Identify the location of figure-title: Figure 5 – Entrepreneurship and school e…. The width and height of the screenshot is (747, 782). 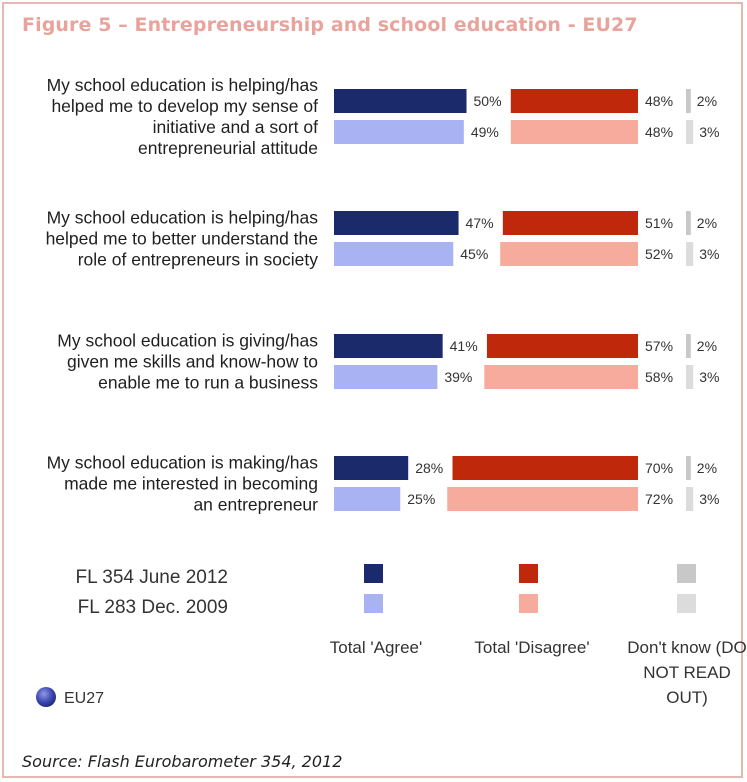
(330, 25).